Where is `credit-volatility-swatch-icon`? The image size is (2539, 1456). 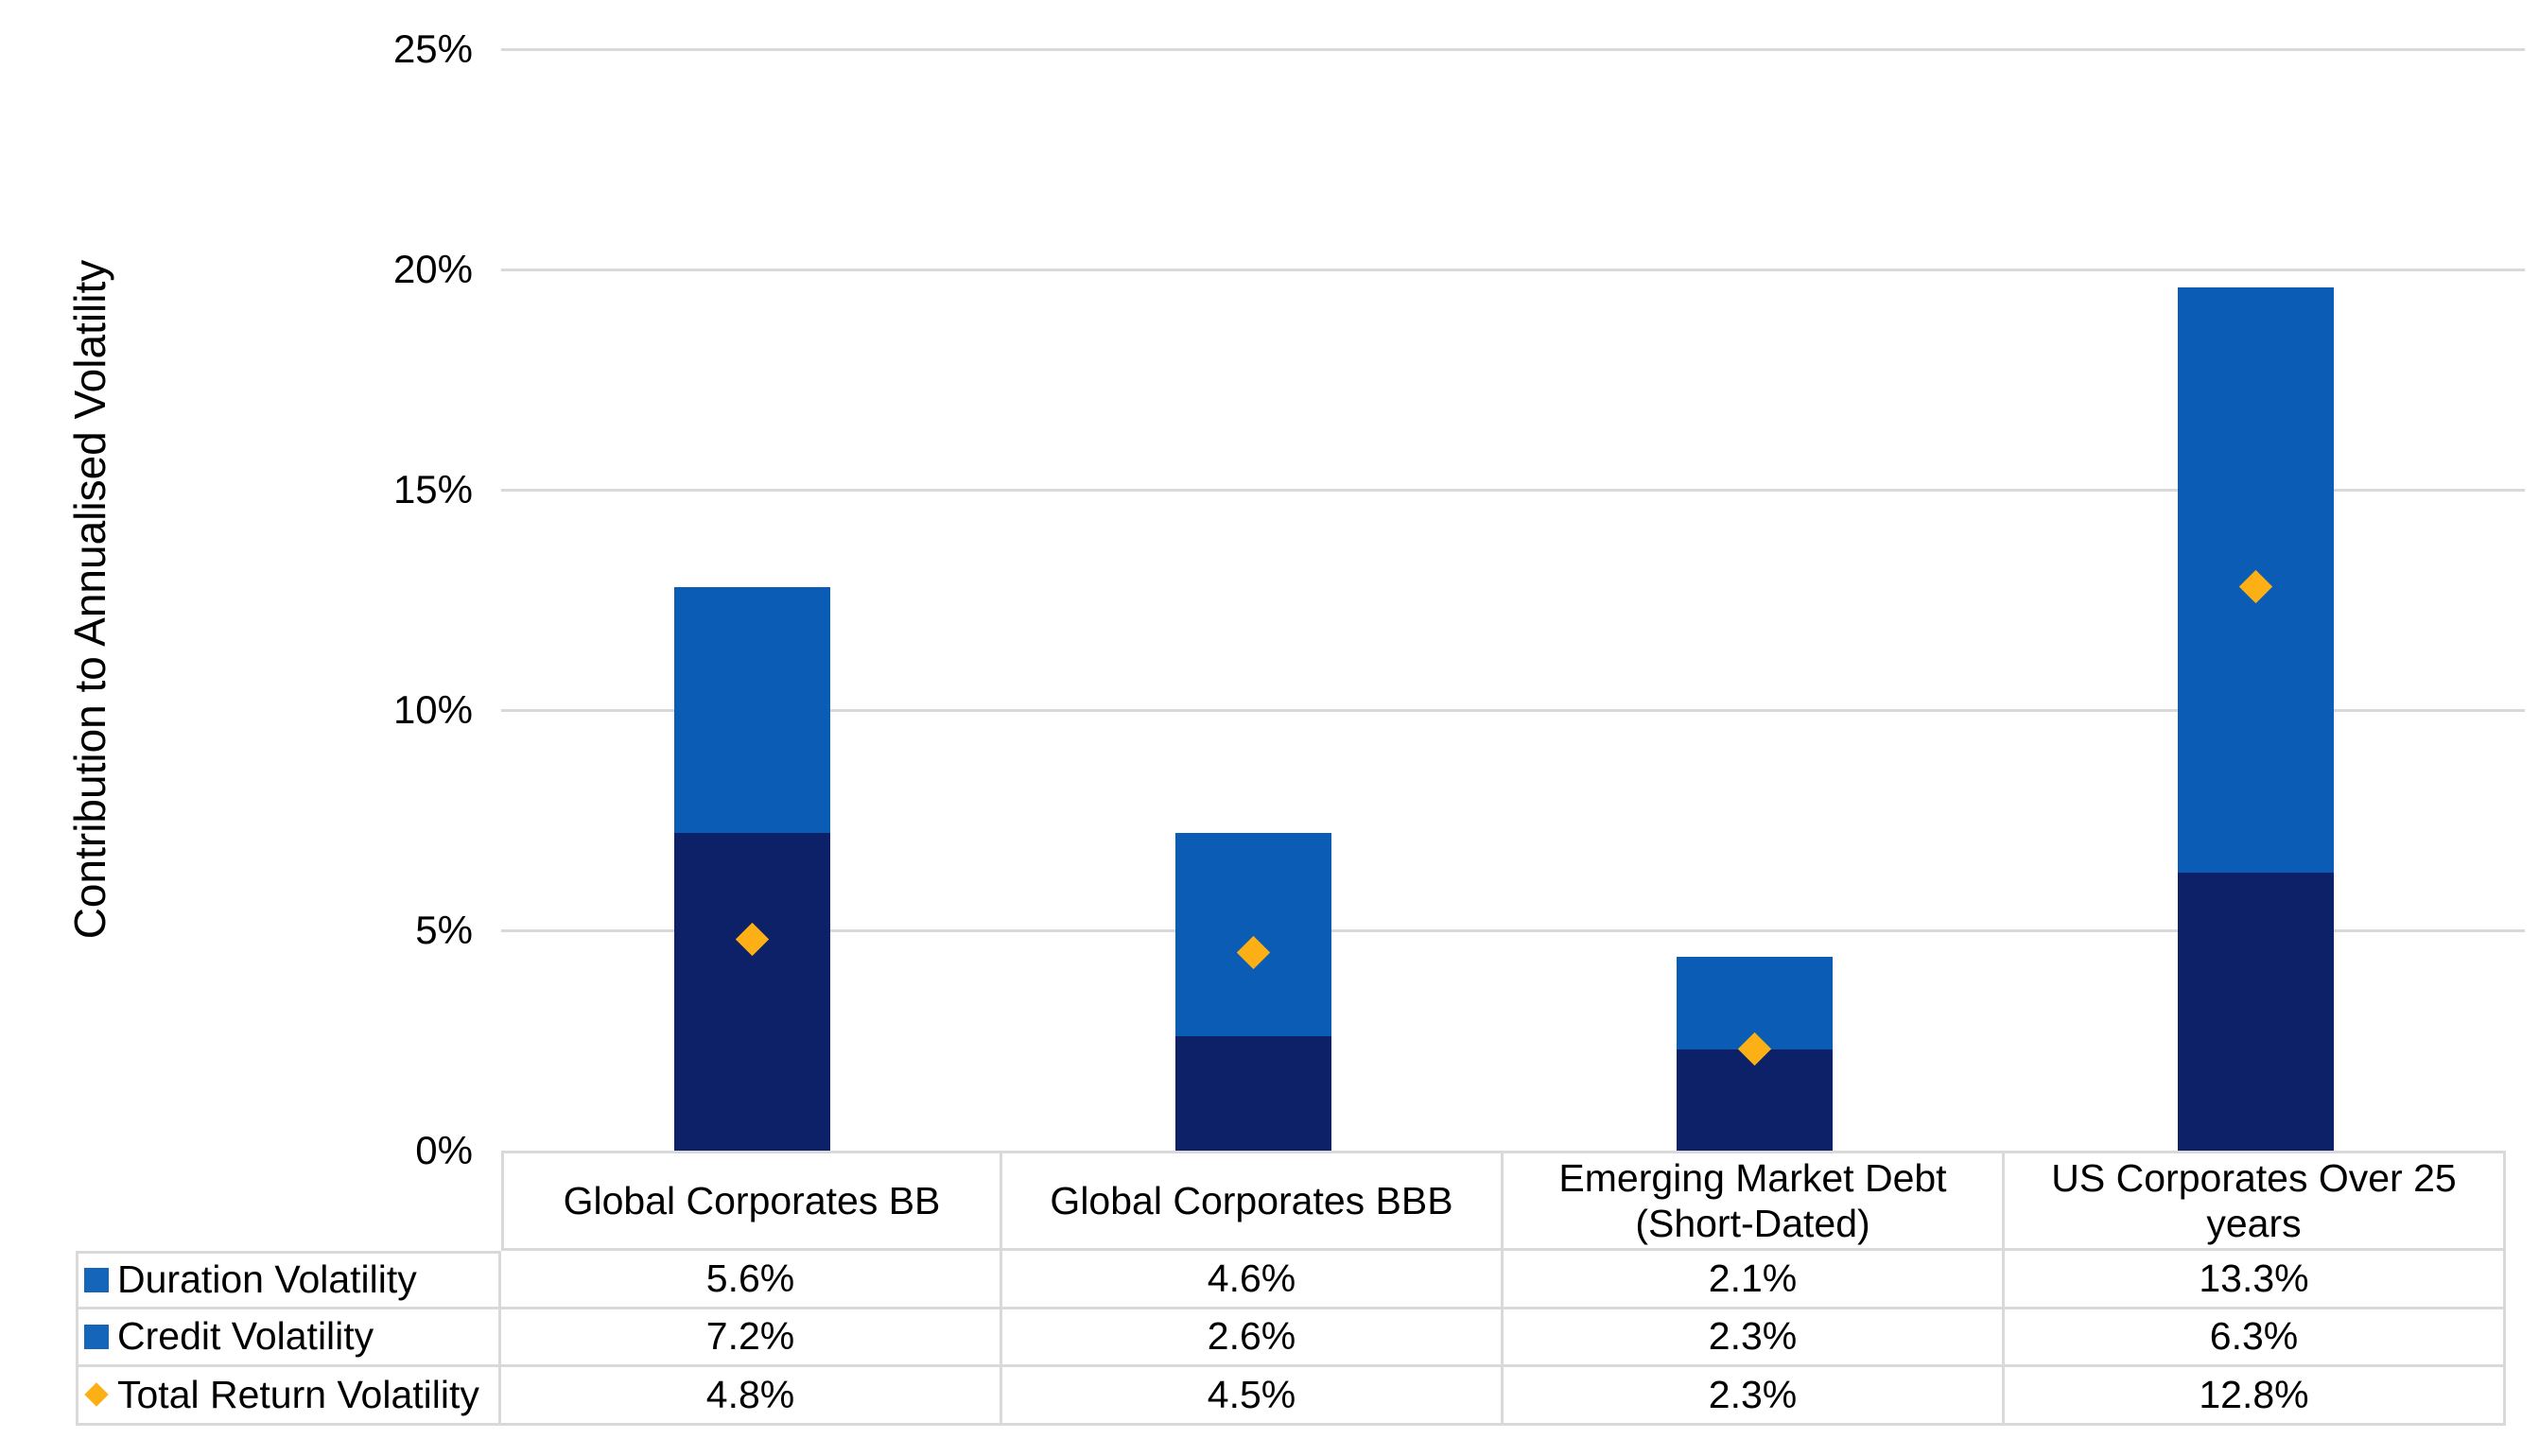 credit-volatility-swatch-icon is located at coordinates (96, 1337).